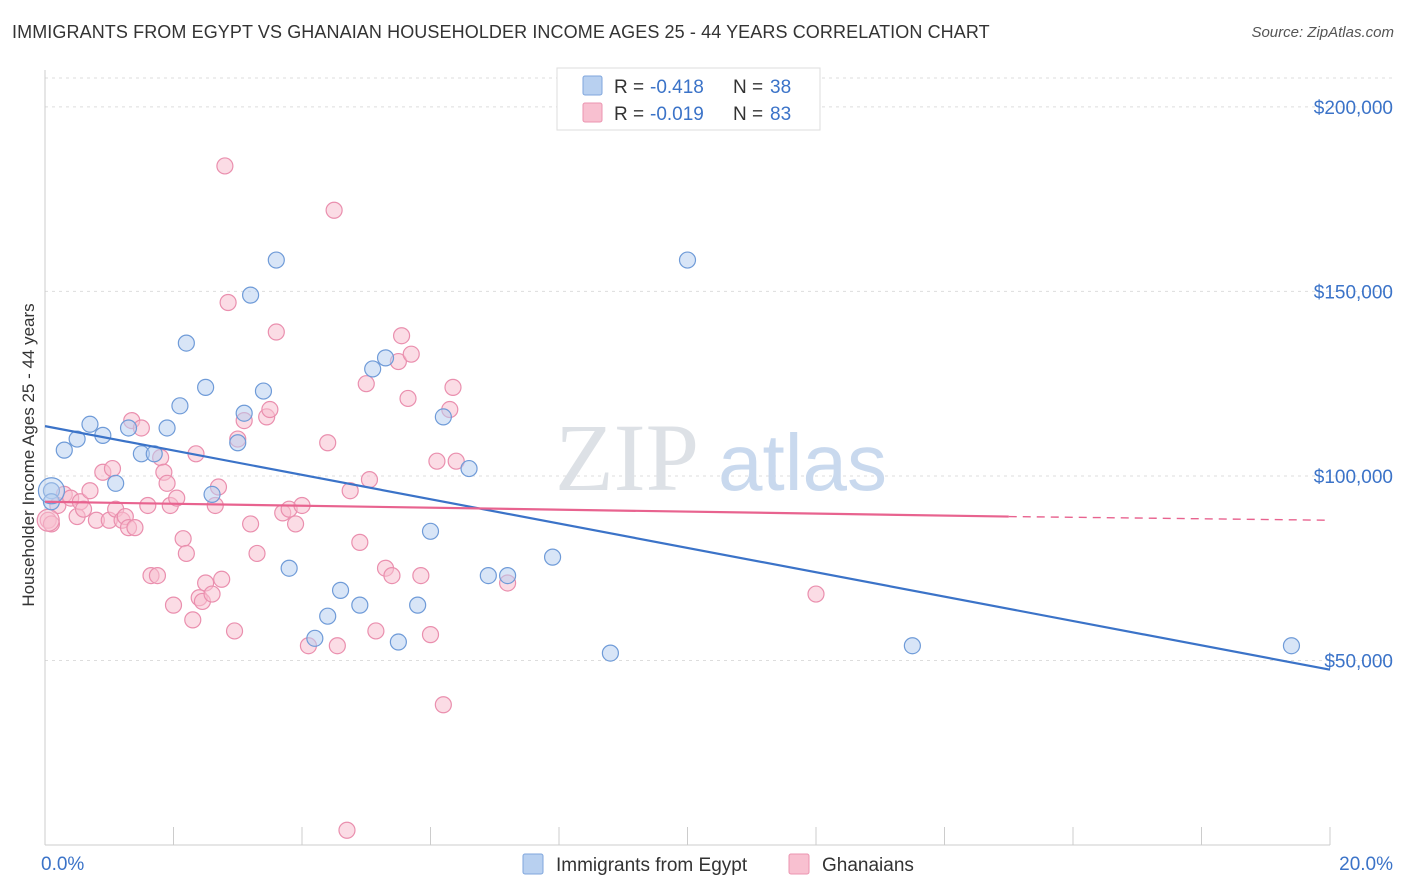 The height and width of the screenshot is (892, 1406). I want to click on stats-swatch-ghanaians, so click(592, 112).